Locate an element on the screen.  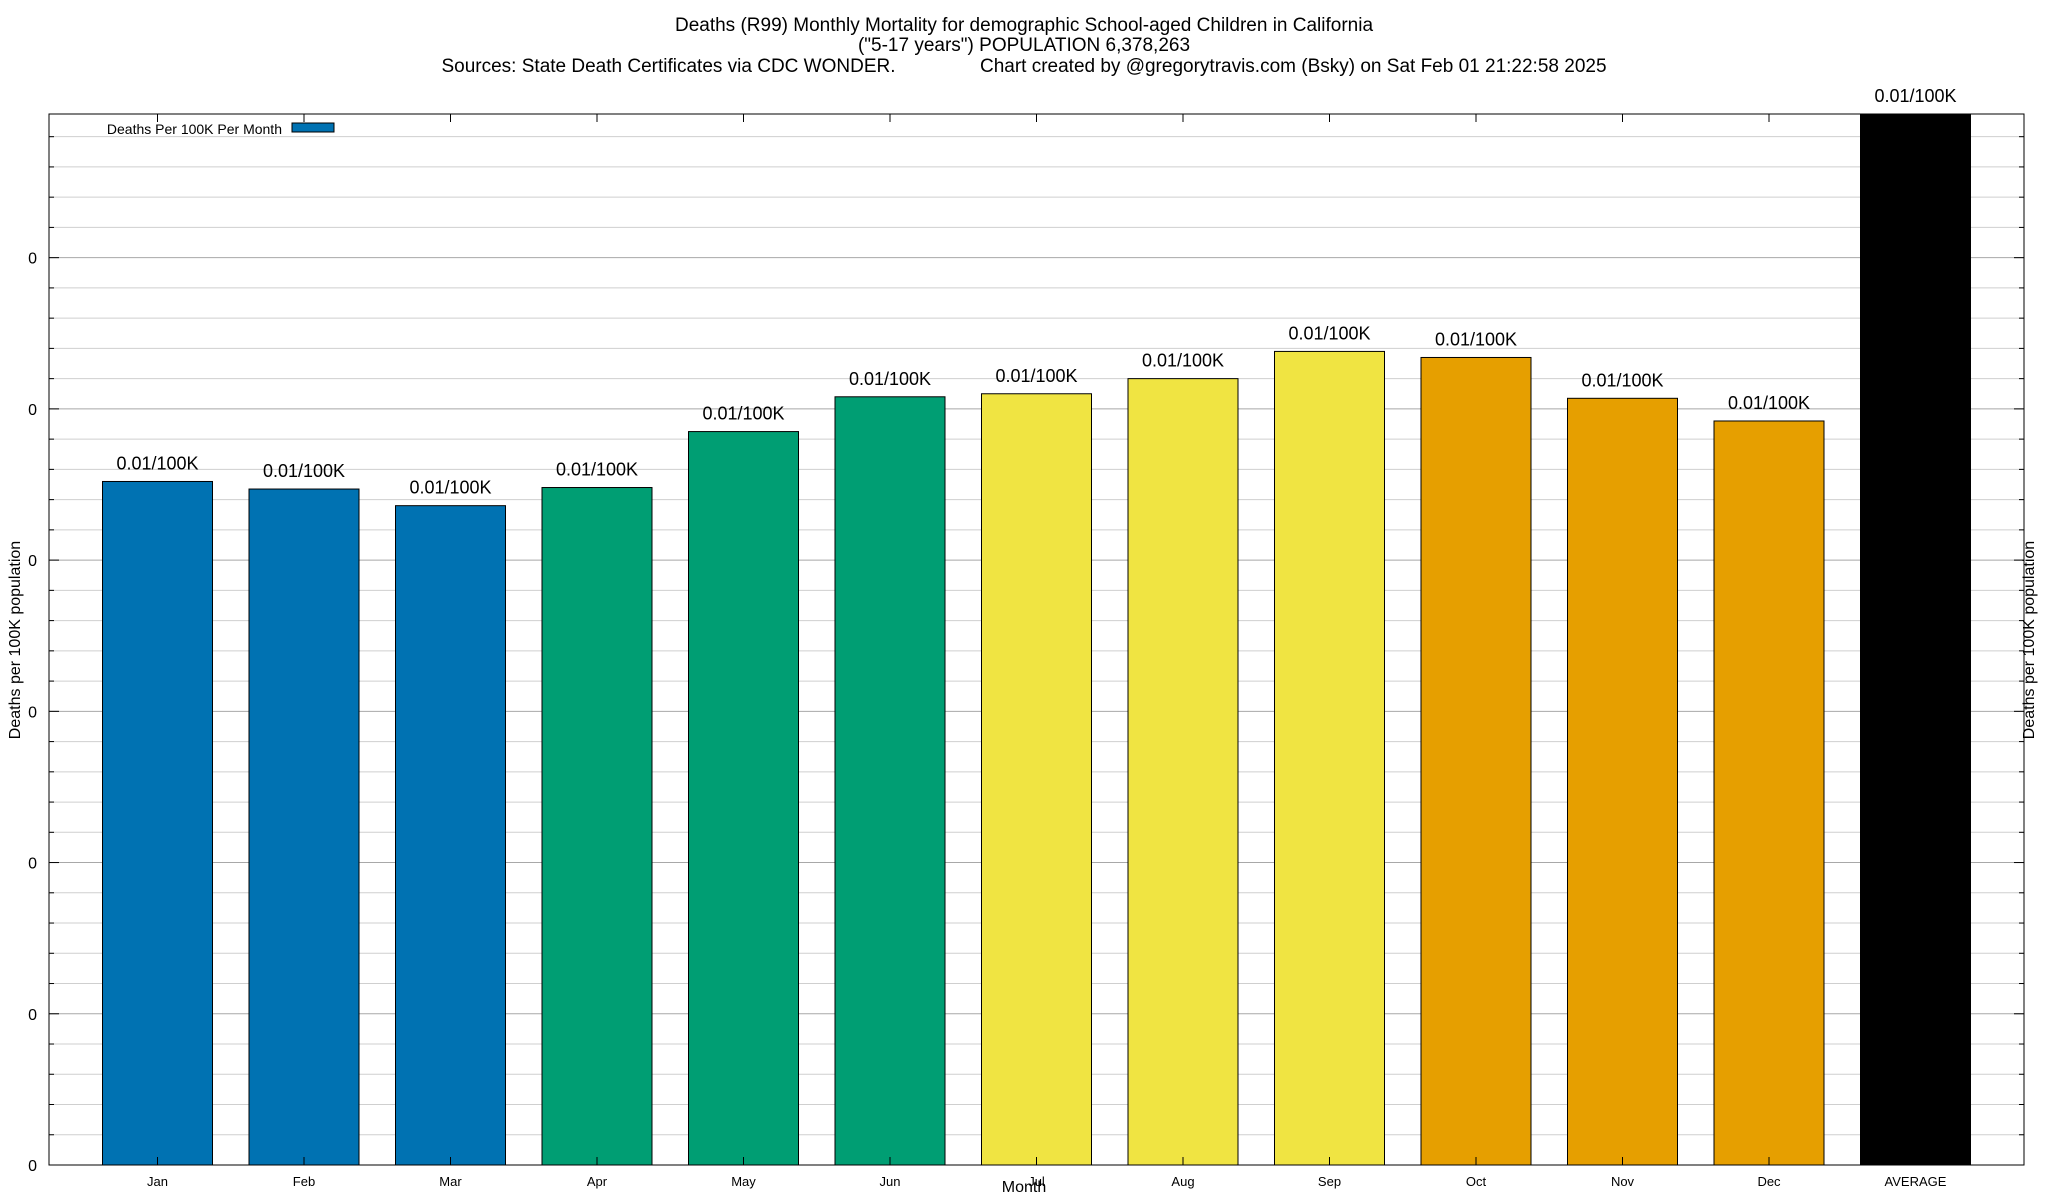
x-tick-label: Oct is located at coordinates (1476, 1181).